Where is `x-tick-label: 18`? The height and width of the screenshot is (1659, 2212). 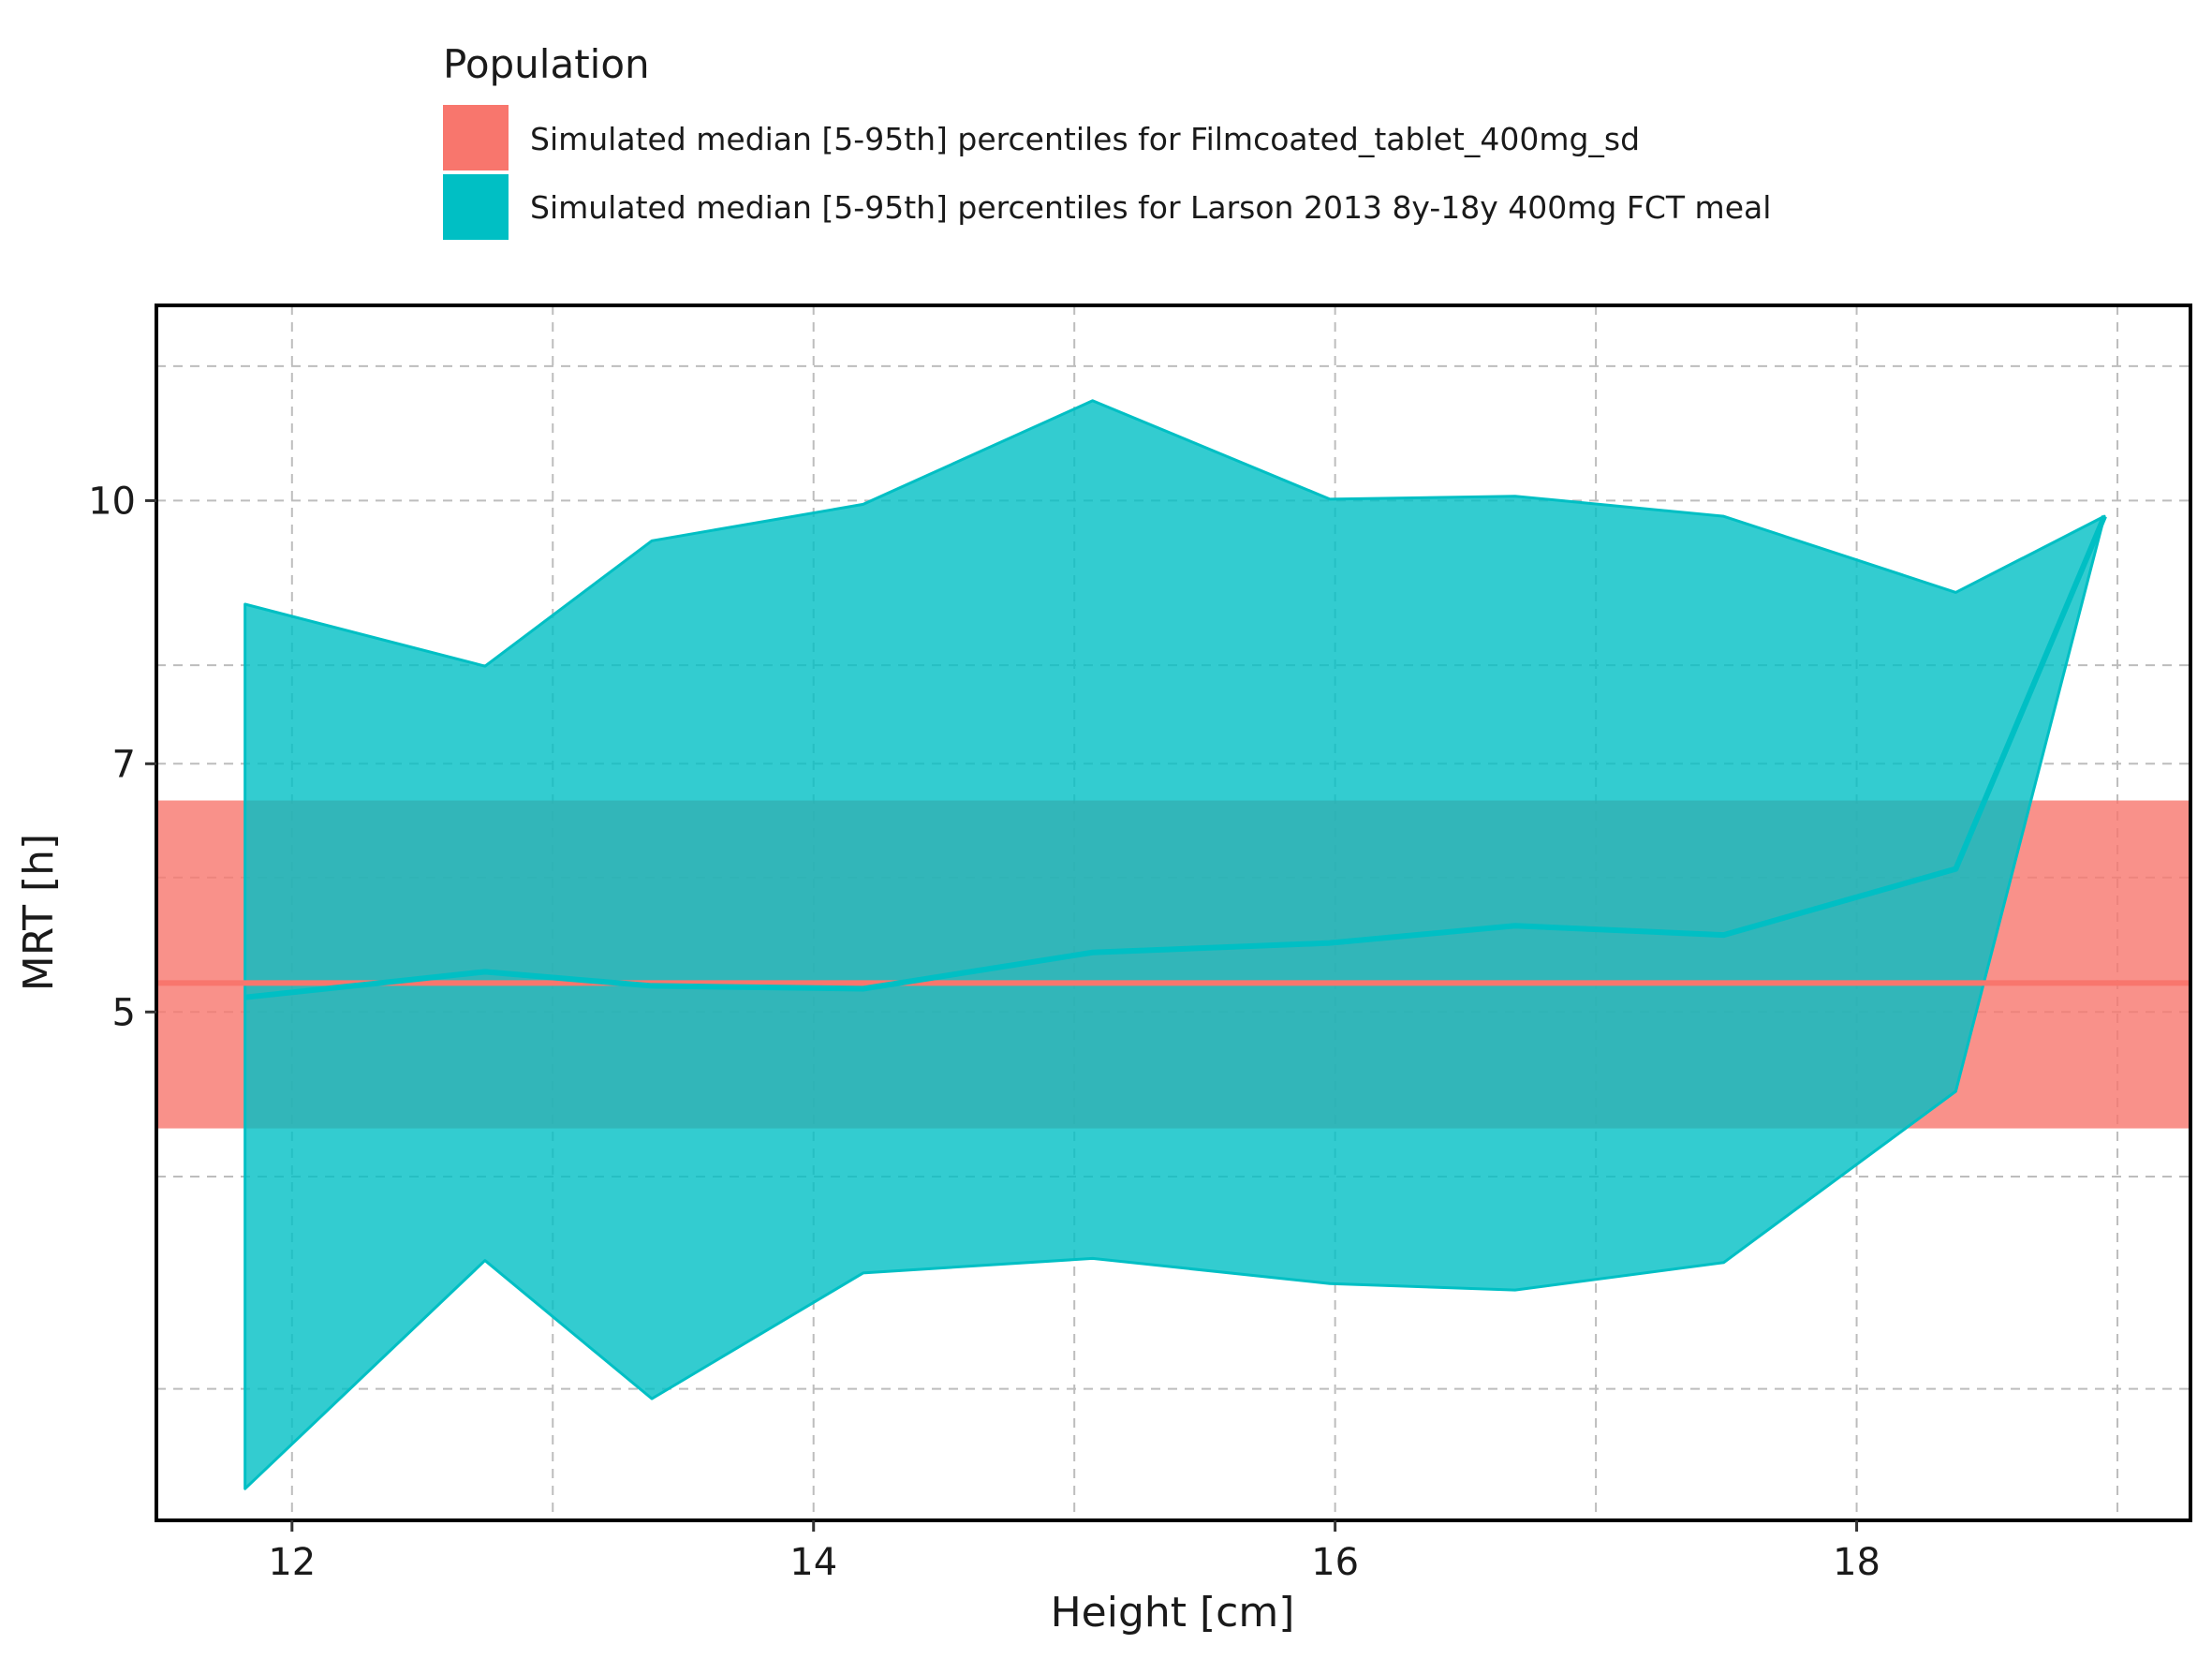
x-tick-label: 18 is located at coordinates (1856, 1563).